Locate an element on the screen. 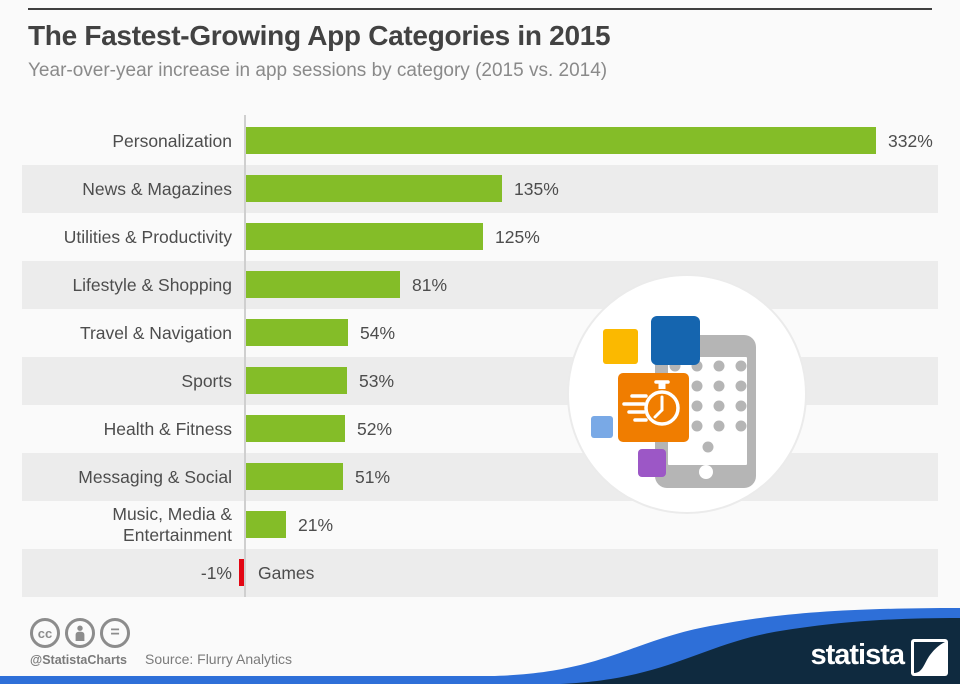  attribution-icon is located at coordinates (80, 633).